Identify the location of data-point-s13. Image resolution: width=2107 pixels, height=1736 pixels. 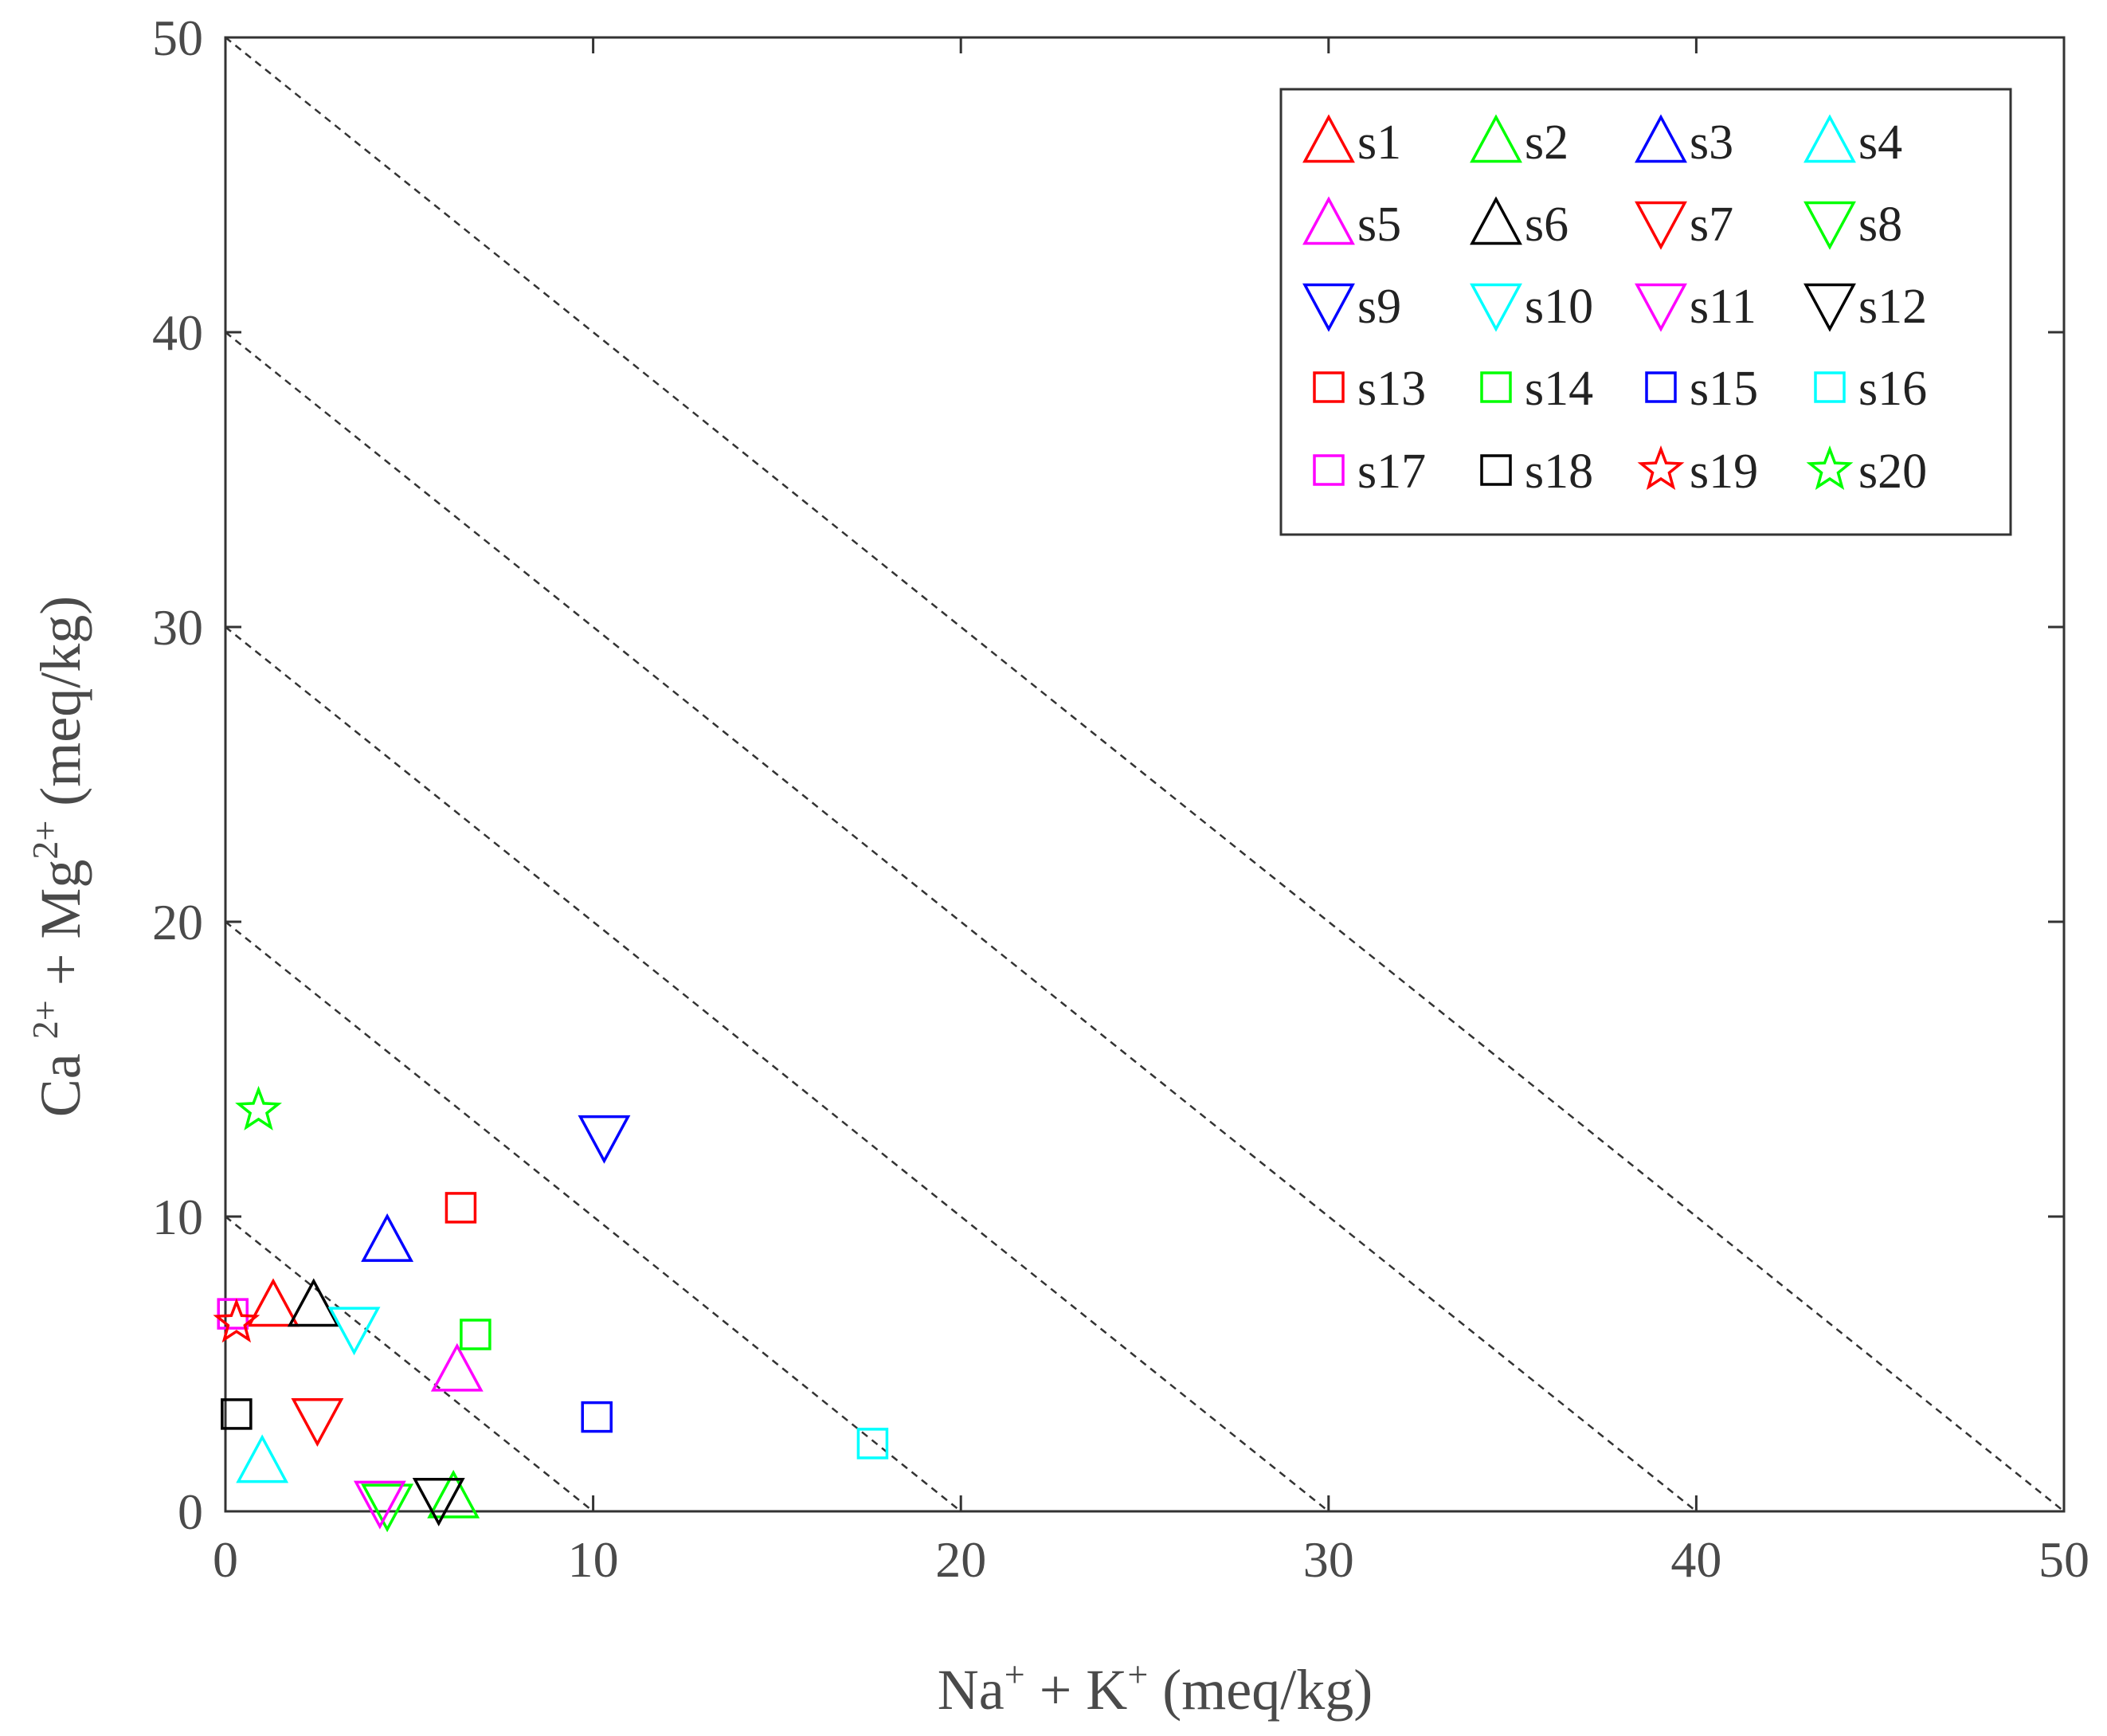
(461, 1208).